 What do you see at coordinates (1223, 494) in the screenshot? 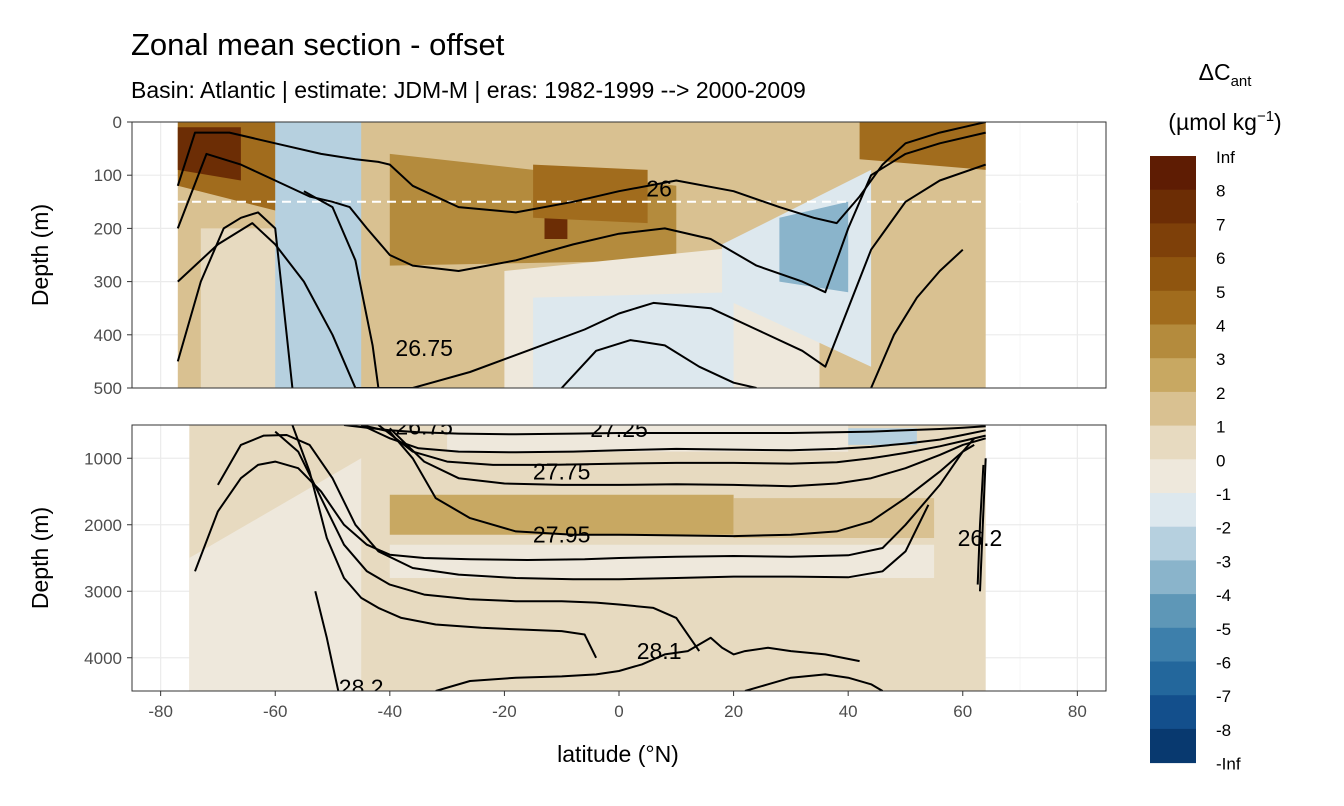
I see `legend-label: -1` at bounding box center [1223, 494].